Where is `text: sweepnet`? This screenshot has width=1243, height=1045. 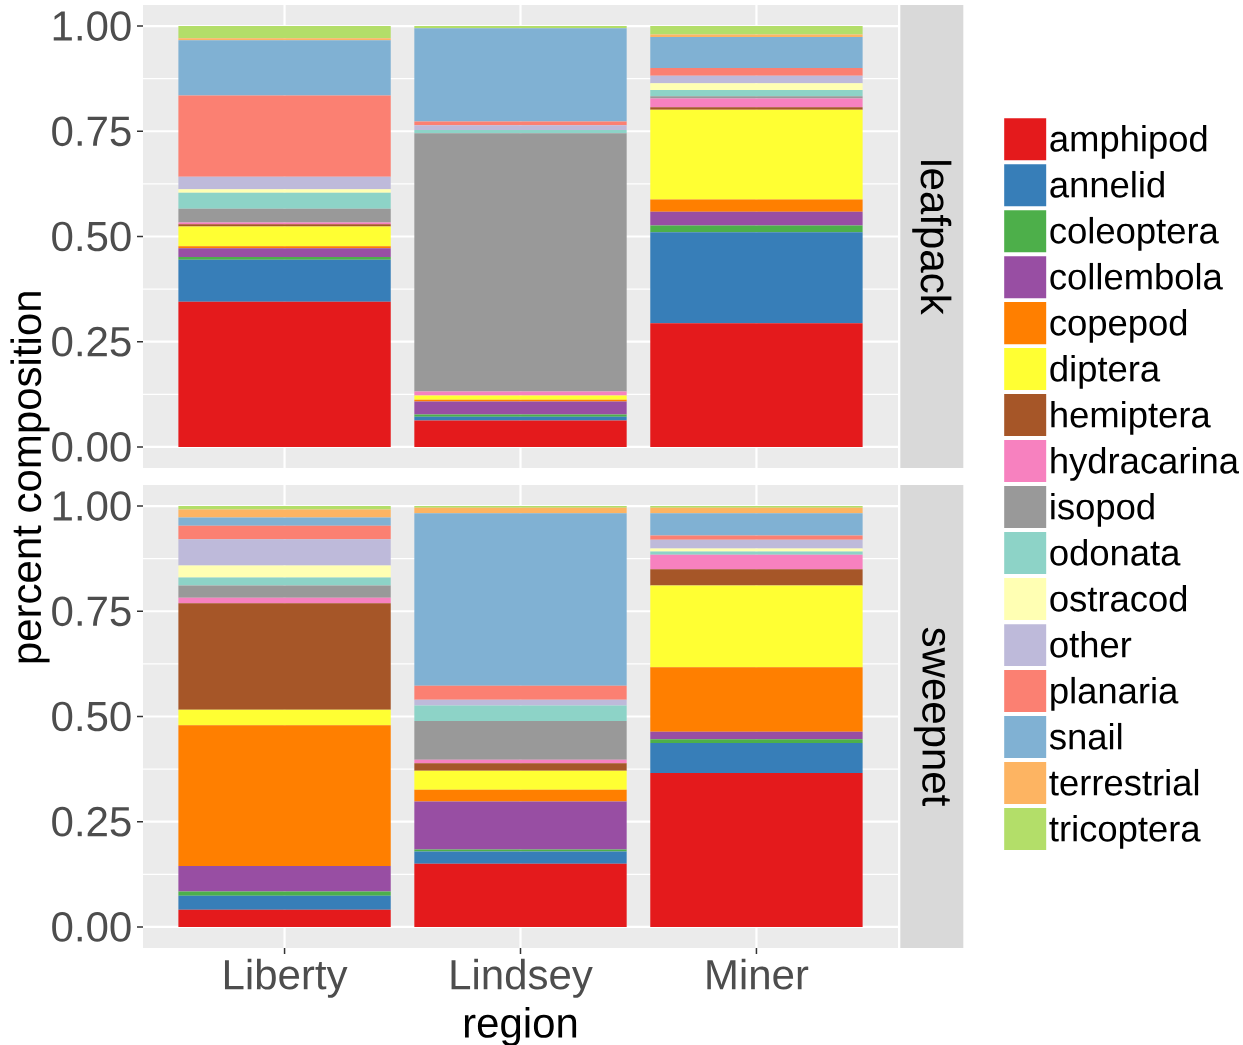 text: sweepnet is located at coordinates (931, 717).